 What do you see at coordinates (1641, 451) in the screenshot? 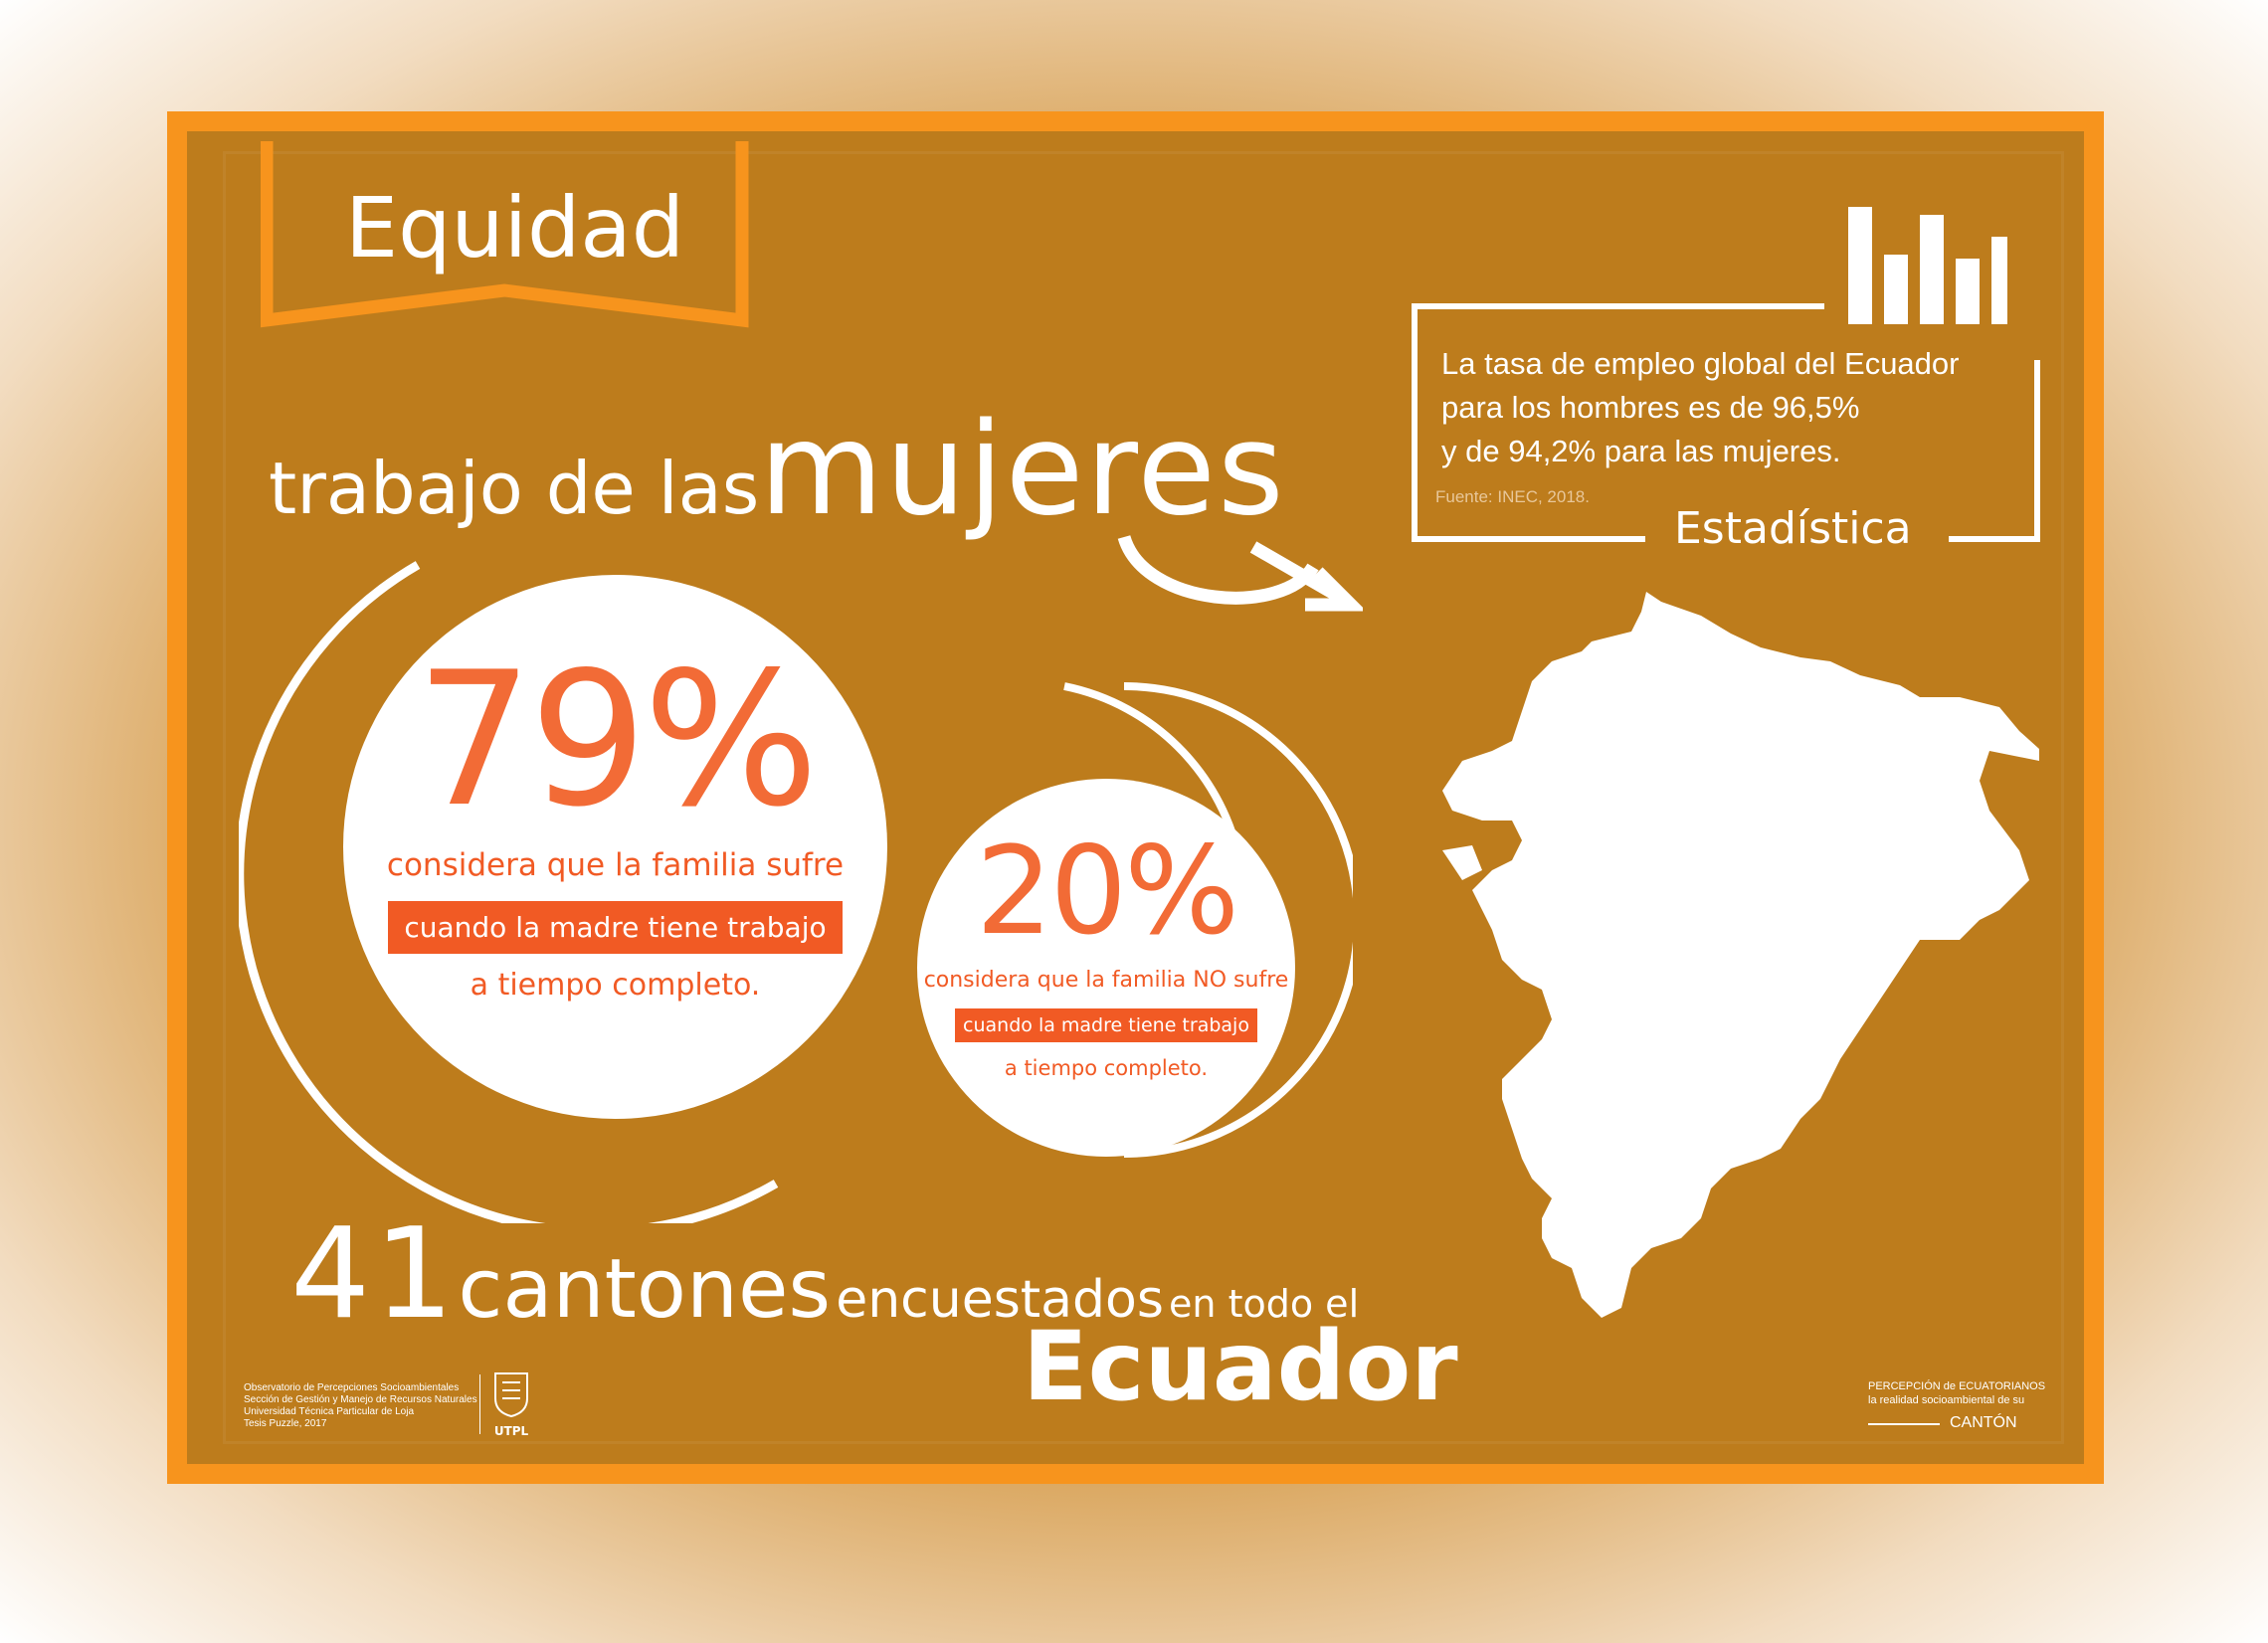
I see `statistic-line: y de 94,2% para las mujeres.` at bounding box center [1641, 451].